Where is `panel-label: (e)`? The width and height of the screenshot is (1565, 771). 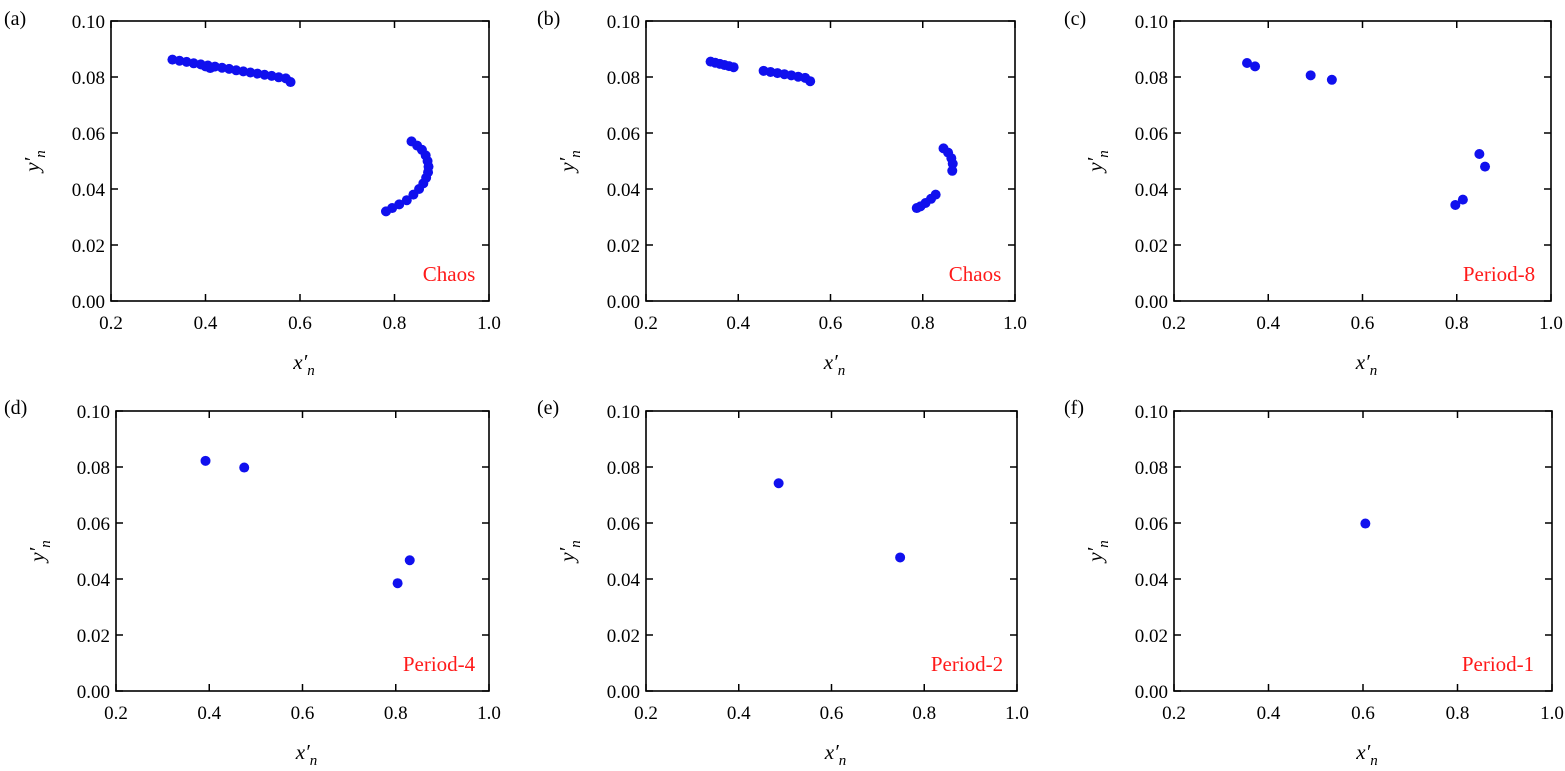 panel-label: (e) is located at coordinates (548, 408).